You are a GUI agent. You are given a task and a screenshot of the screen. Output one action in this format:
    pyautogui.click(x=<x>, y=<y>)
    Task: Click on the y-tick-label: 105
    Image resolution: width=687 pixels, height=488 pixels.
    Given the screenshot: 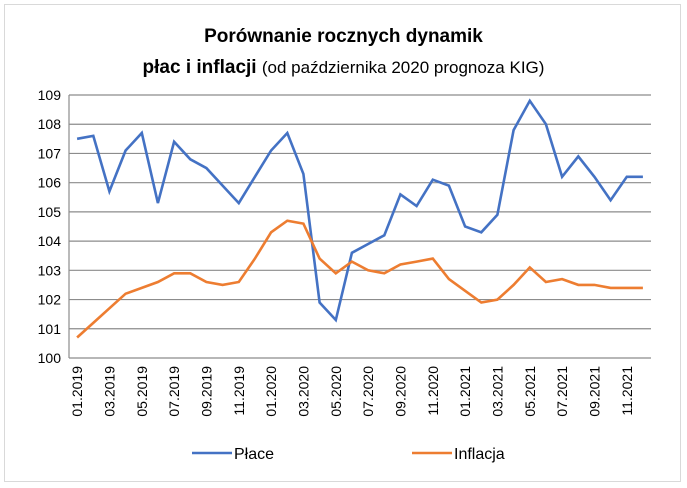 What is the action you would take?
    pyautogui.click(x=50, y=212)
    